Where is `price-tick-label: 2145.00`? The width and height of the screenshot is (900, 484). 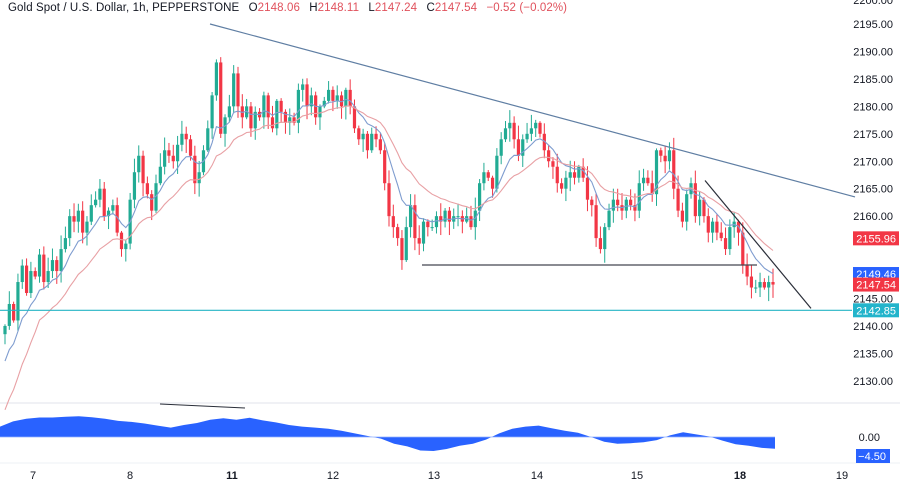 price-tick-label: 2145.00 is located at coordinates (873, 300).